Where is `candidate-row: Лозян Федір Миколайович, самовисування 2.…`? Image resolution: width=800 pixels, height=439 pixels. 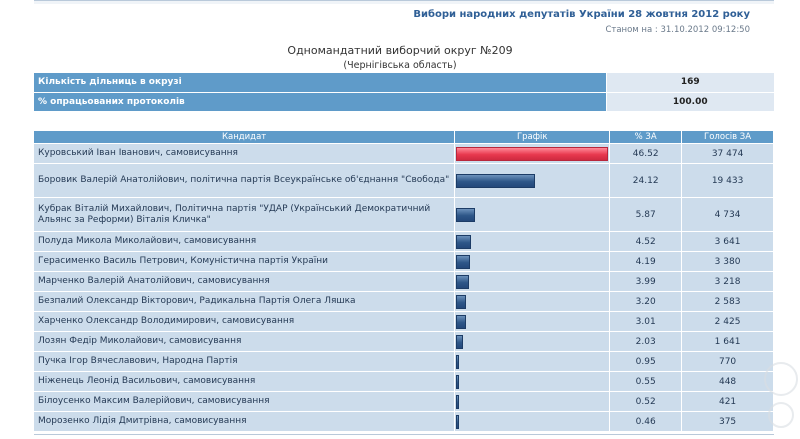 candidate-row: Лозян Федір Миколайович, самовисування 2.… is located at coordinates (404, 341).